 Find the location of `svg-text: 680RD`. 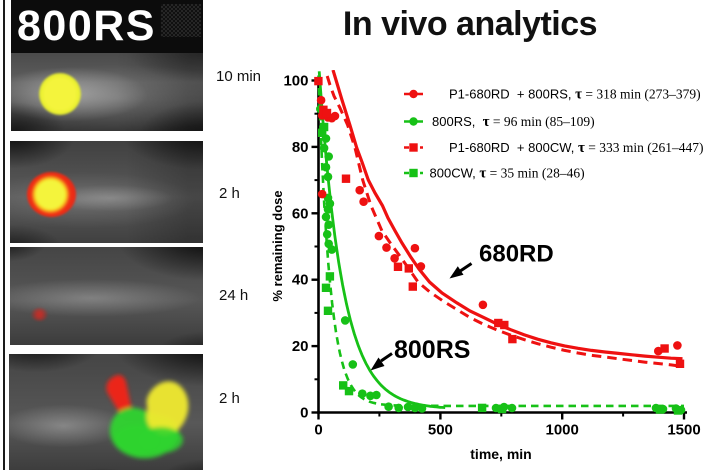

svg-text: 680RD is located at coordinates (516, 254).